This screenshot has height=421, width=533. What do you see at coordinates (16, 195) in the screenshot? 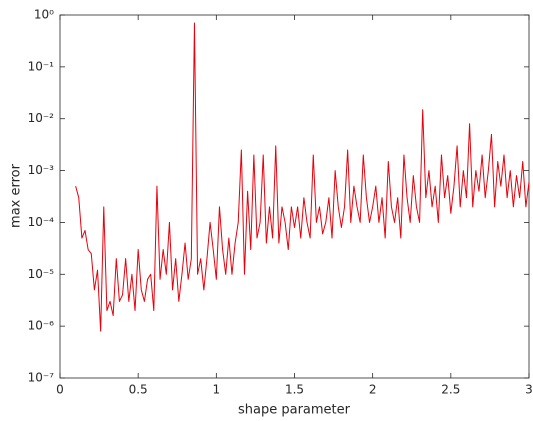
I see `y-axis-label: max error` at bounding box center [16, 195].